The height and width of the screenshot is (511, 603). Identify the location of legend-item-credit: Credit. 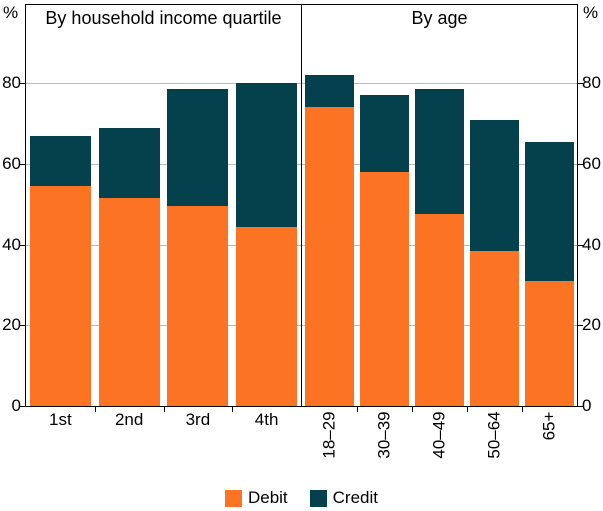
(344, 498).